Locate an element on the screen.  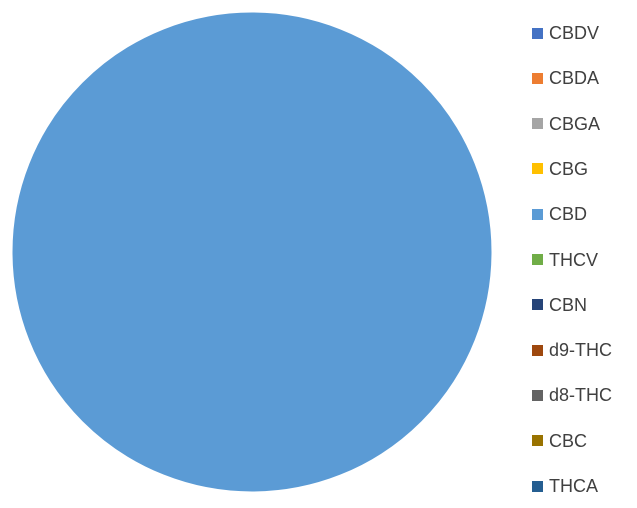
legend-label: CBDV is located at coordinates (574, 33).